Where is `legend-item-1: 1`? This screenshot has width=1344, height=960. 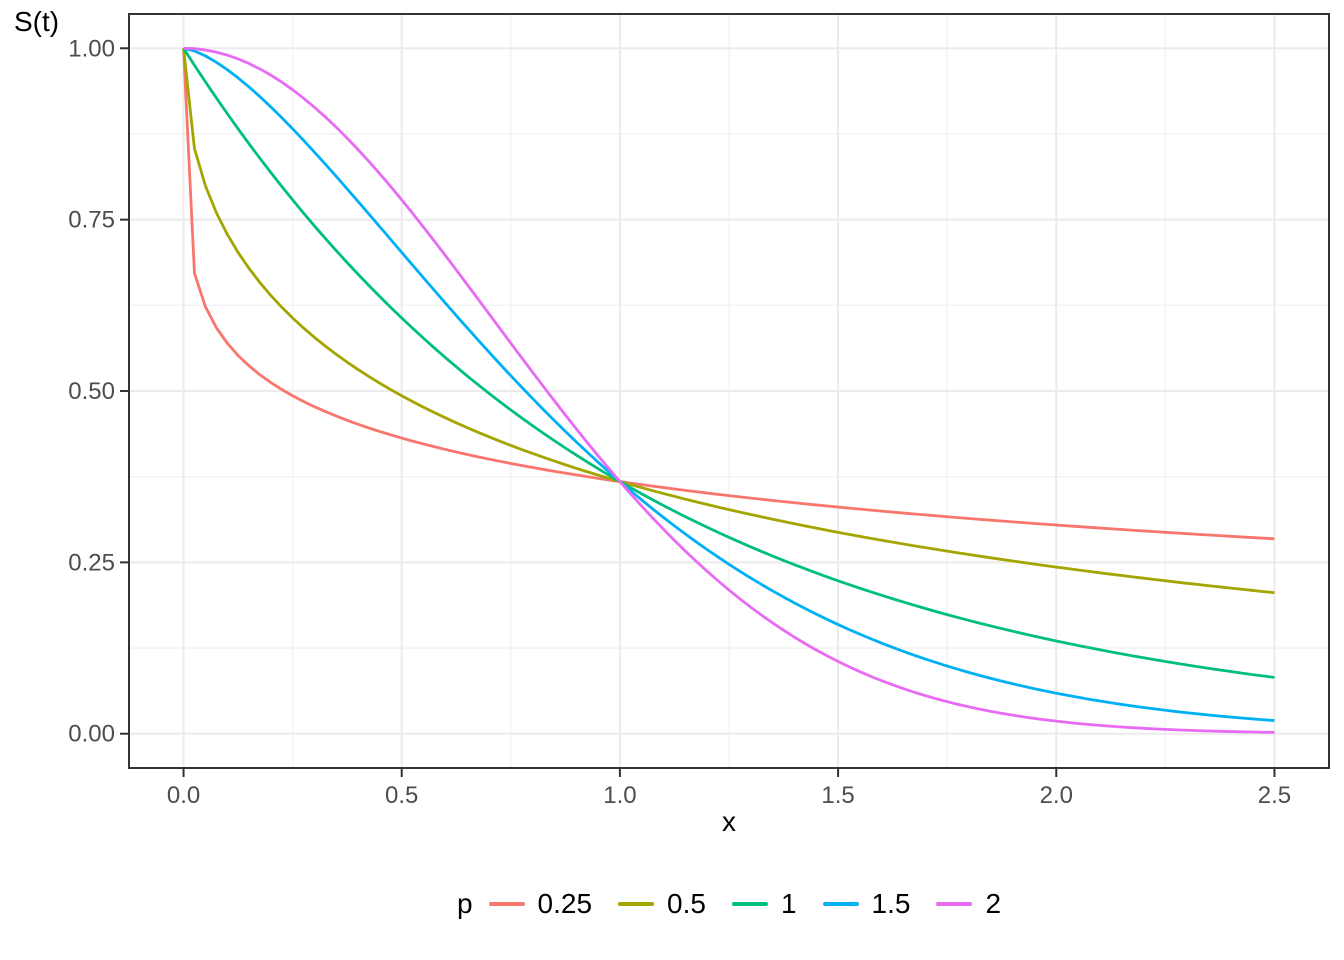 legend-item-1: 1 is located at coordinates (764, 904).